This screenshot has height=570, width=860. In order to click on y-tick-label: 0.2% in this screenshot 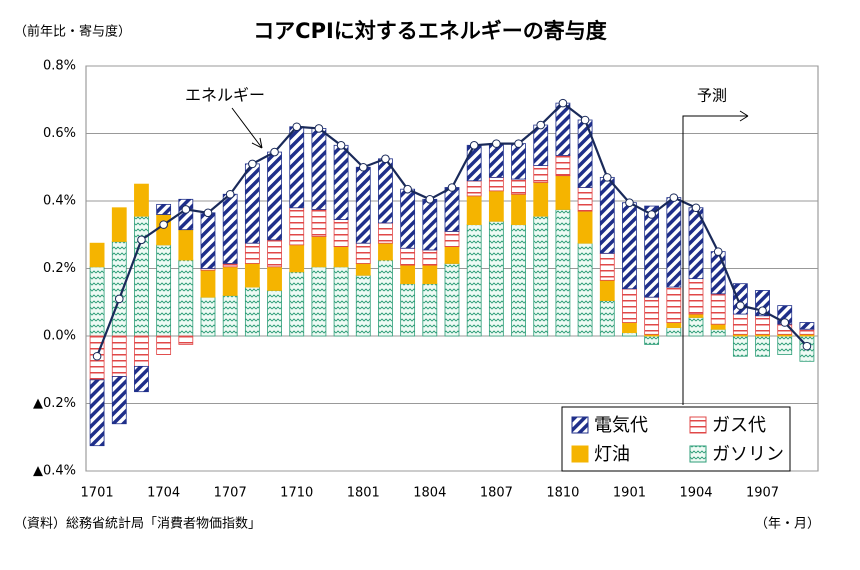, I will do `click(59, 268)`.